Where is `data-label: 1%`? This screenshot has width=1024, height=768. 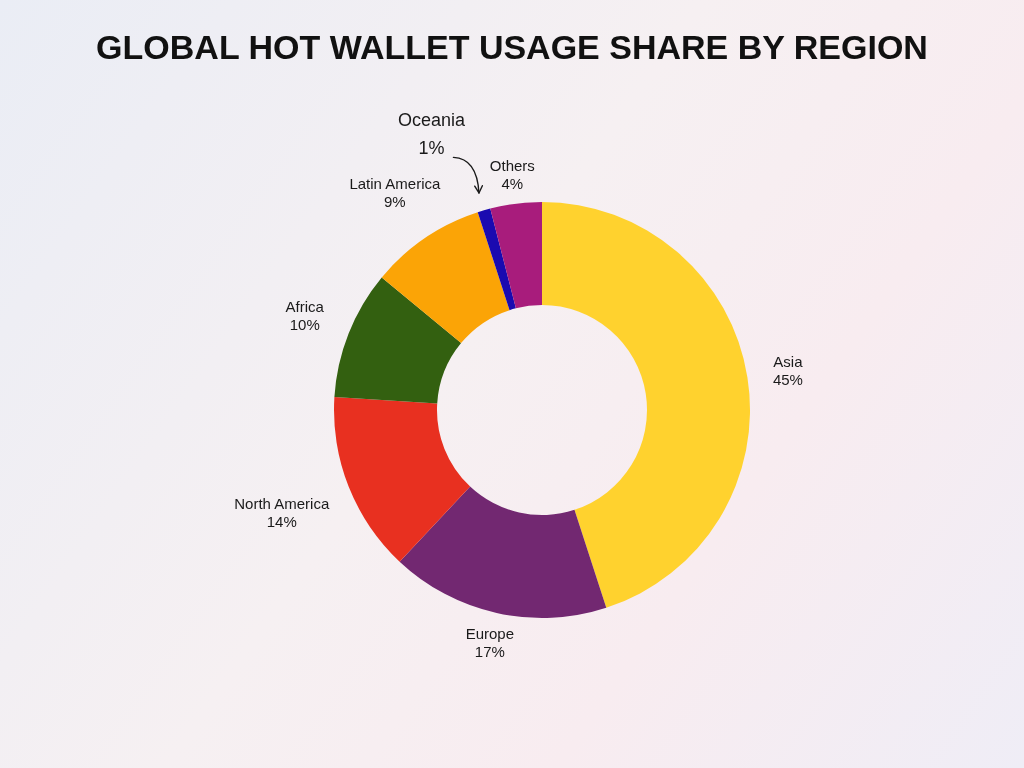
data-label: 1% is located at coordinates (431, 148).